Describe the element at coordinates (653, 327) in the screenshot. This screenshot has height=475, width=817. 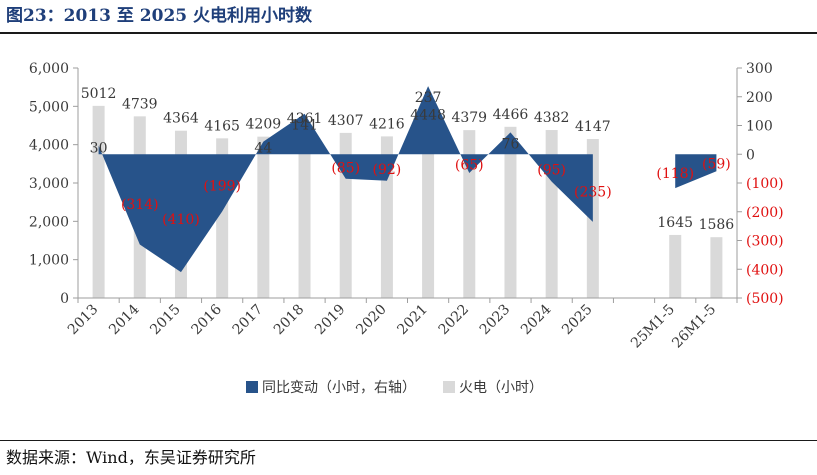
I see `x-tick-label-14: 25M1-5` at that location.